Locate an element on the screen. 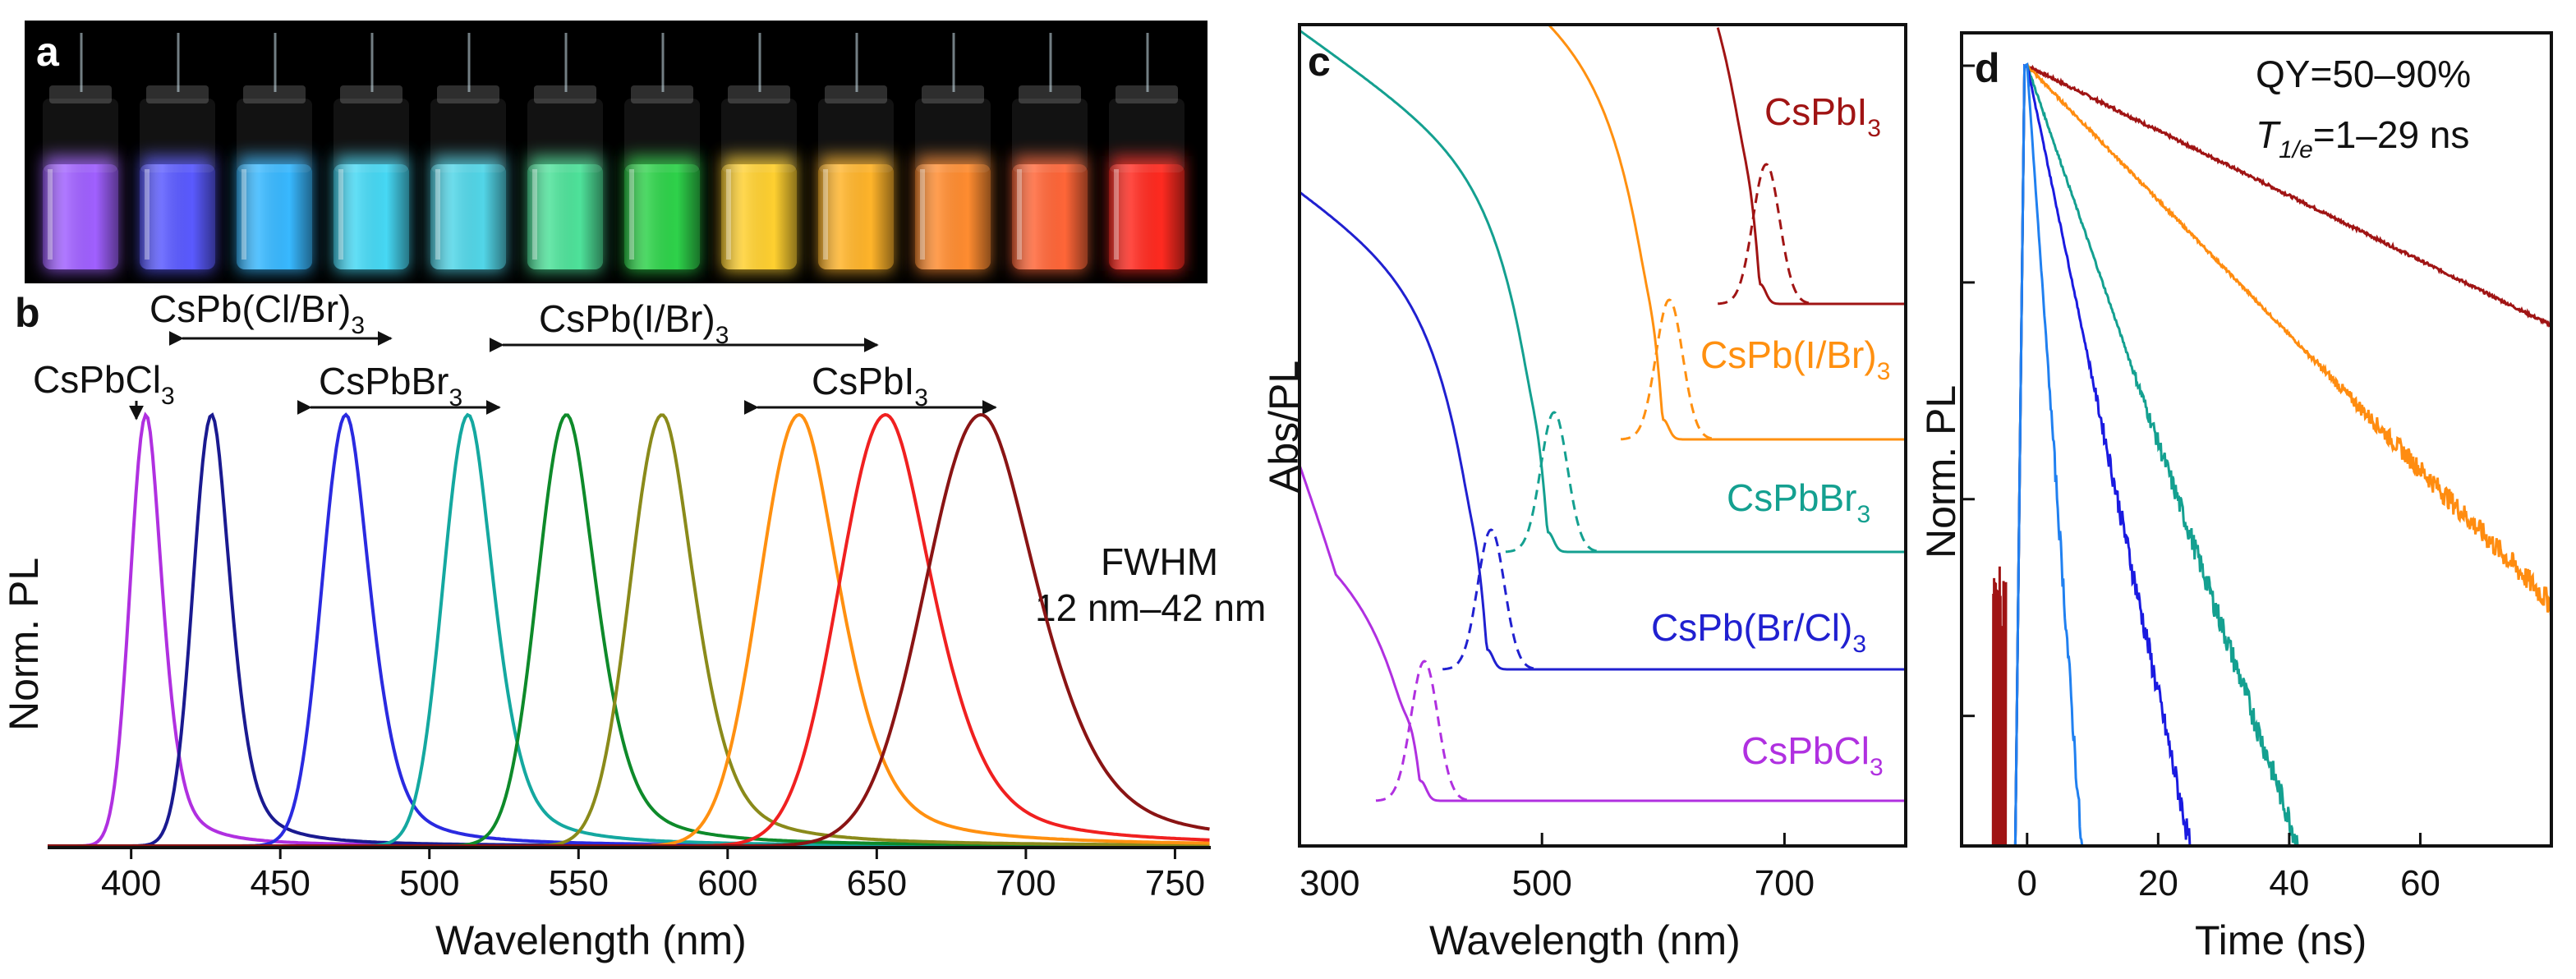  vial-row is located at coordinates (613, 152).